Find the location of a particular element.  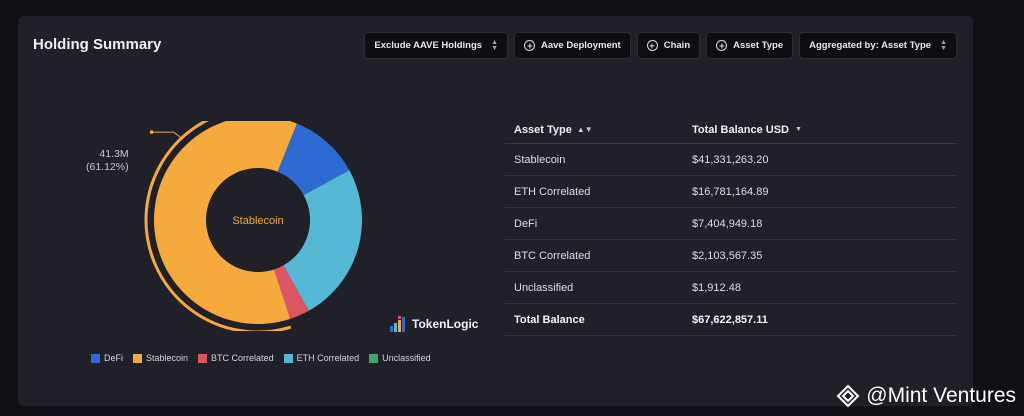

donut-chart-svg: Stablecoin is located at coordinates (253, 220).